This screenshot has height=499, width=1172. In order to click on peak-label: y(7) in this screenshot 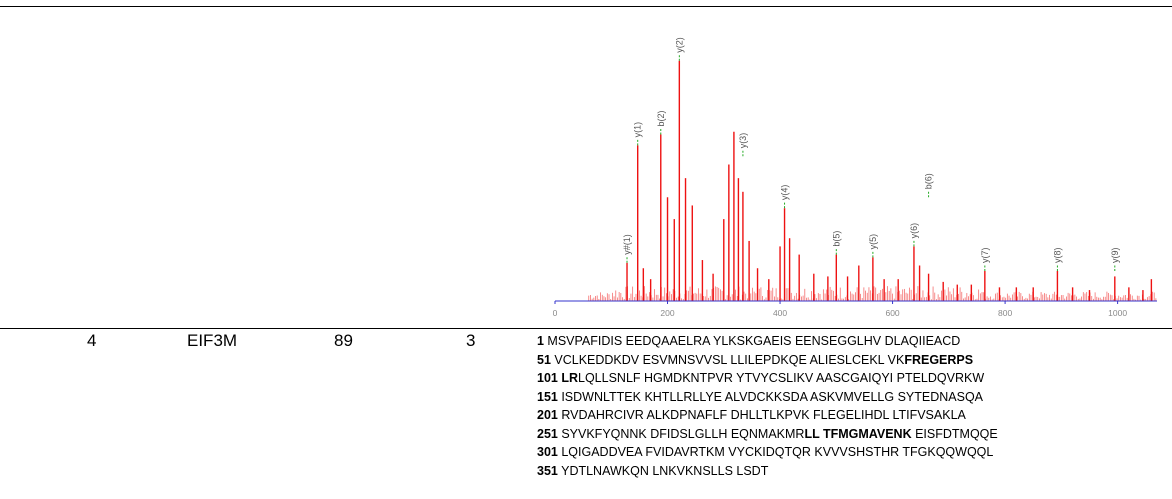, I will do `click(985, 255)`.